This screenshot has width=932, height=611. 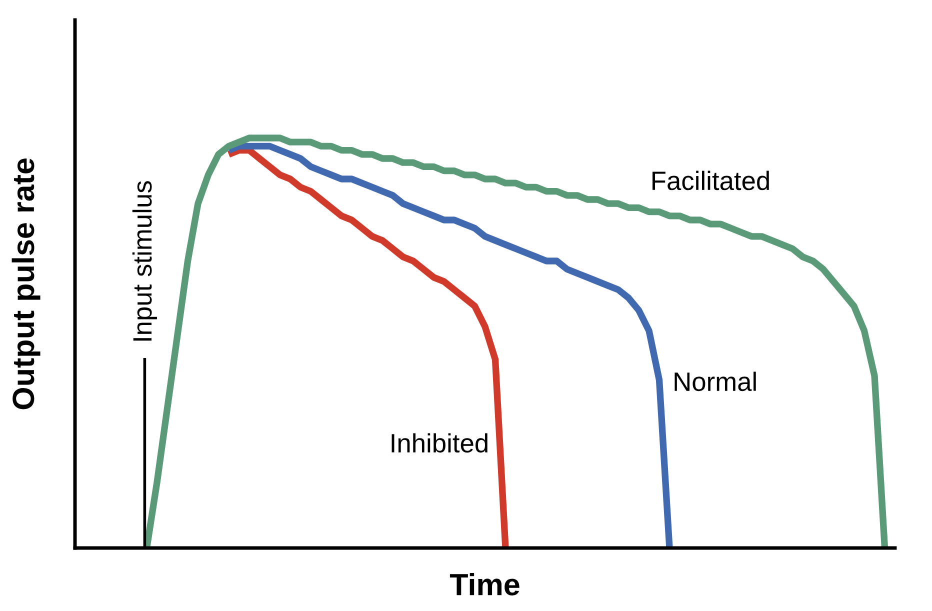 I want to click on annotation: Input stimulus, so click(x=144, y=261).